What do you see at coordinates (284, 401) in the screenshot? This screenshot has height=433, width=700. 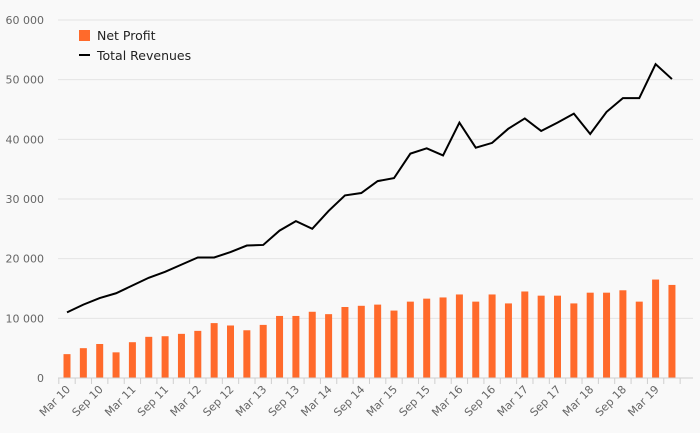 I see `x-tick-label: Sep 13` at bounding box center [284, 401].